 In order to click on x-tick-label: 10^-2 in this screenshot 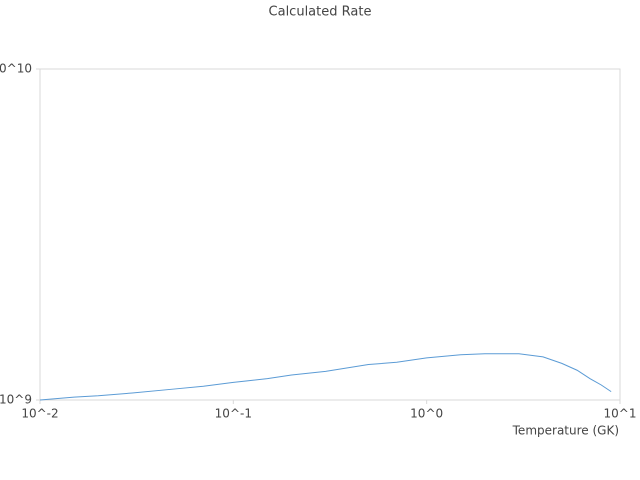, I will do `click(39, 414)`.